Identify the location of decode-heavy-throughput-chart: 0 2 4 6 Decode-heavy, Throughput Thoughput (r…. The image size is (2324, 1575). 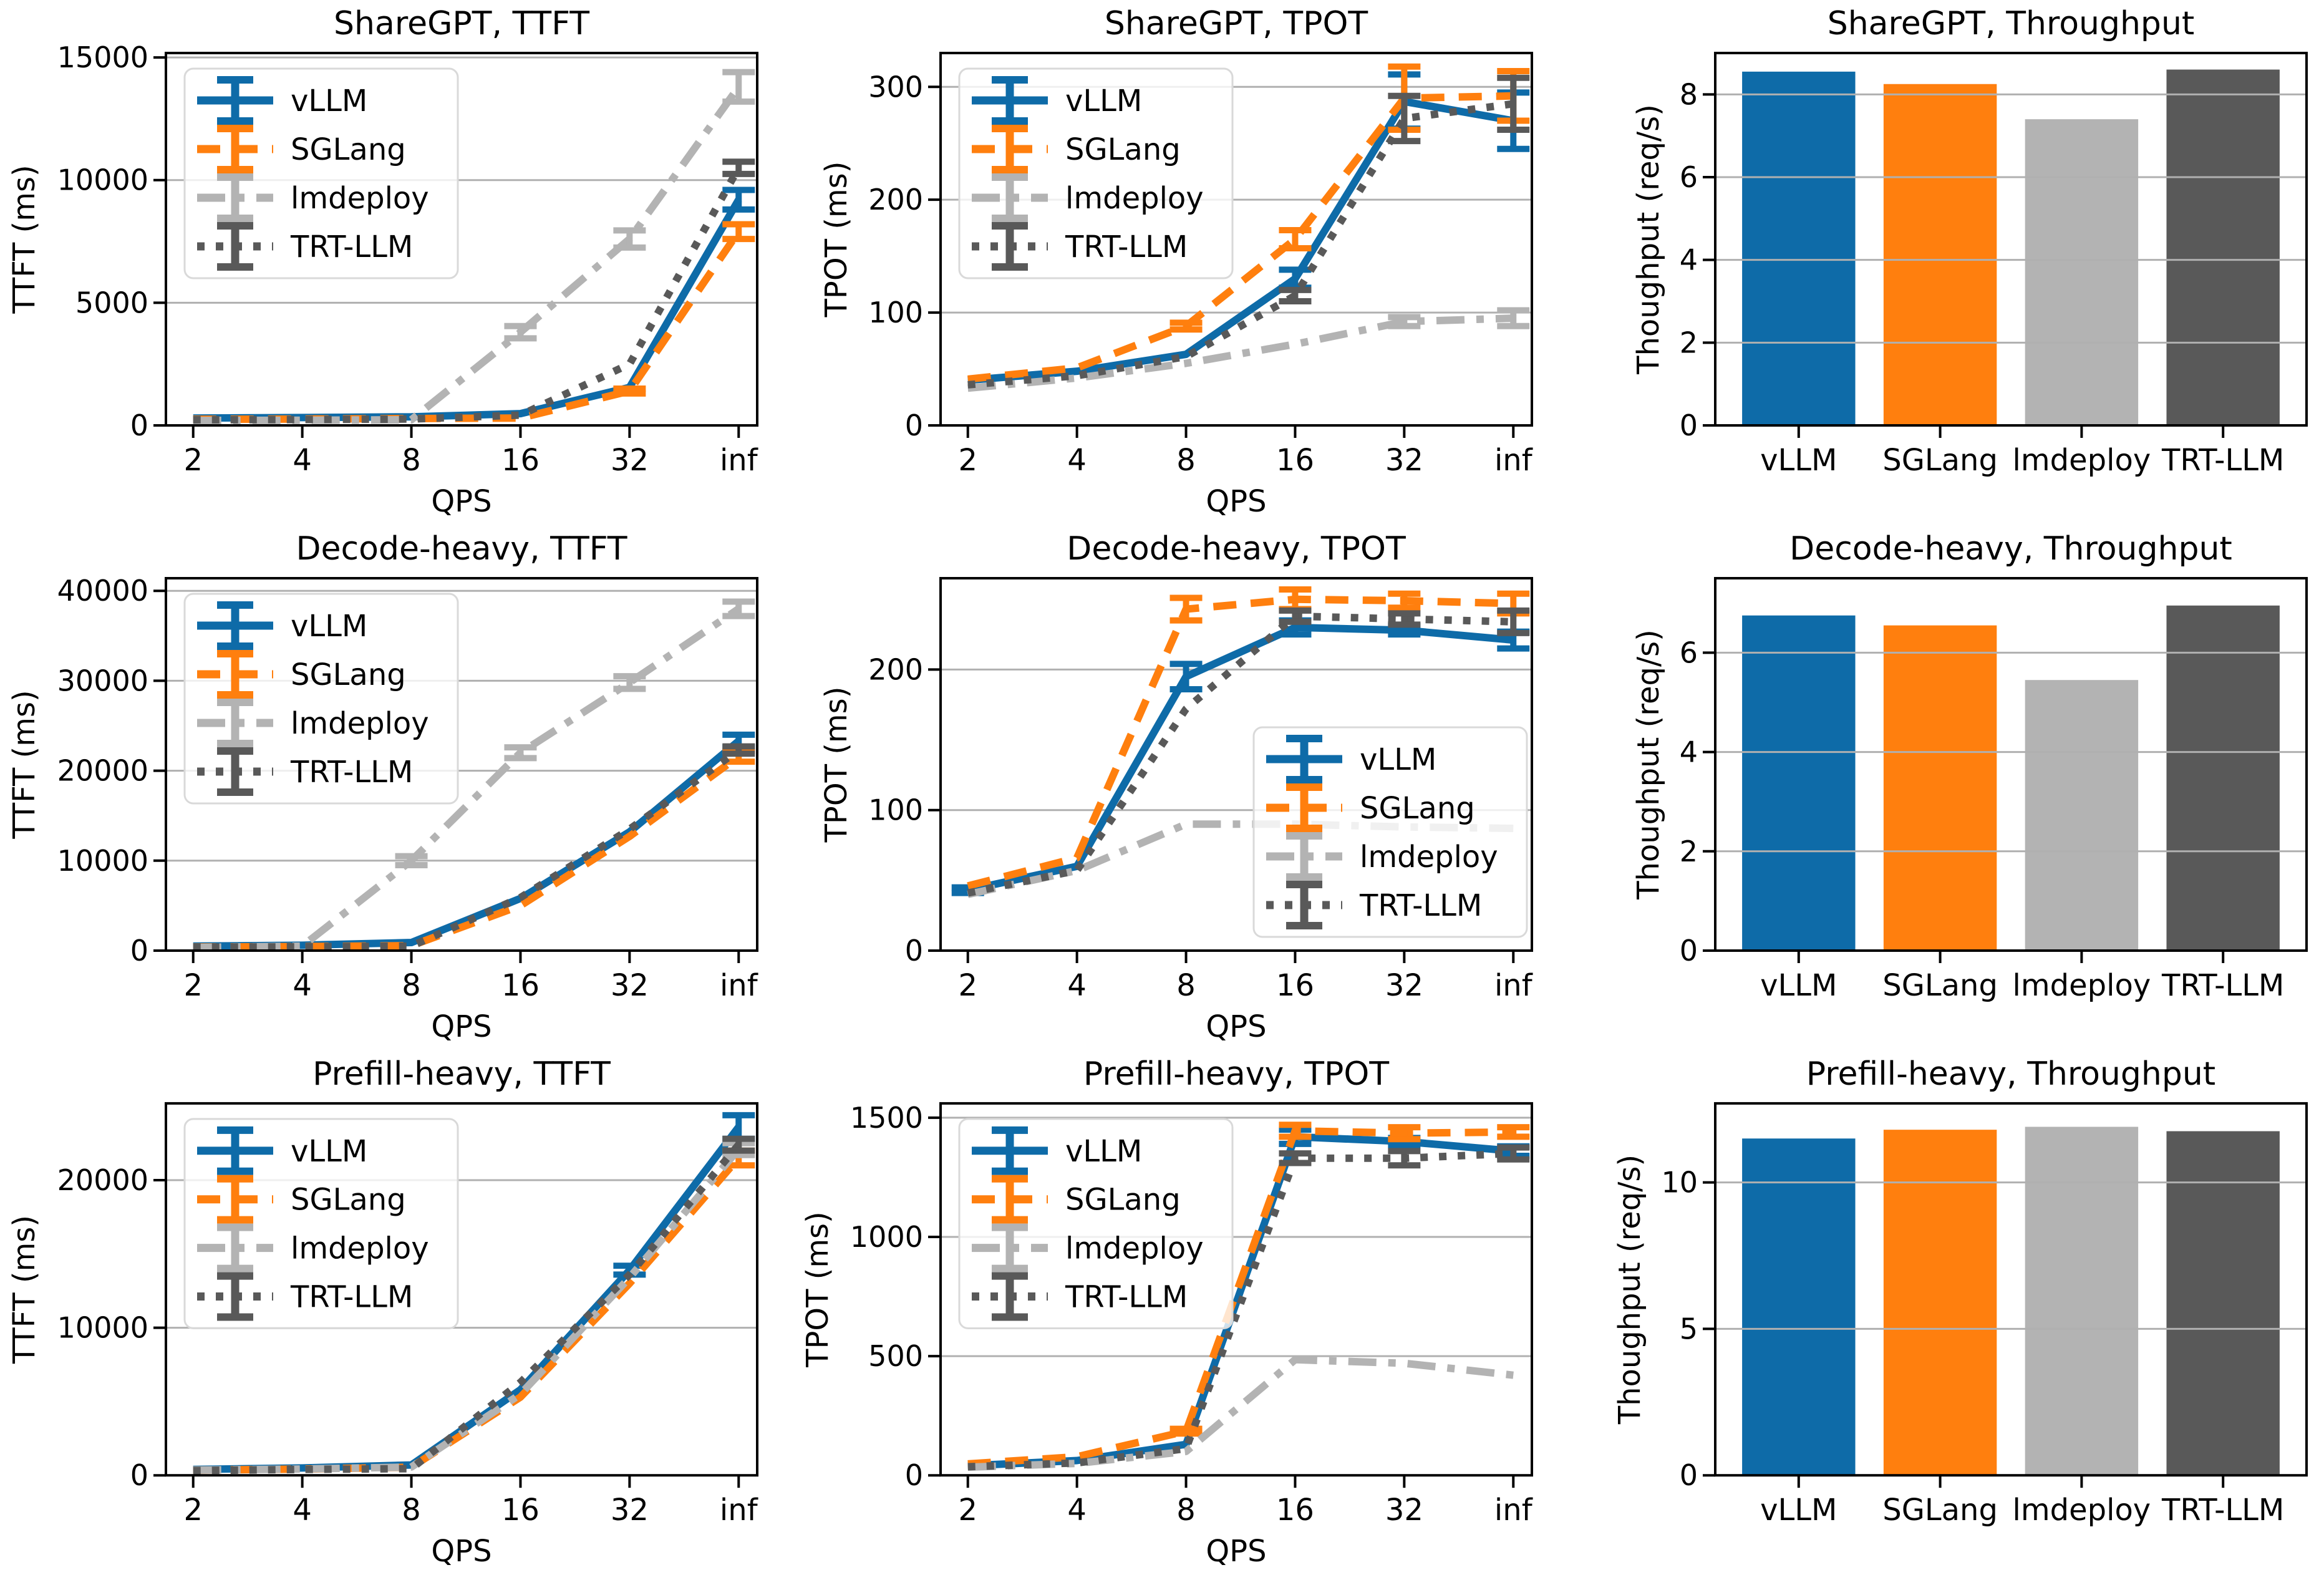
(1969, 767).